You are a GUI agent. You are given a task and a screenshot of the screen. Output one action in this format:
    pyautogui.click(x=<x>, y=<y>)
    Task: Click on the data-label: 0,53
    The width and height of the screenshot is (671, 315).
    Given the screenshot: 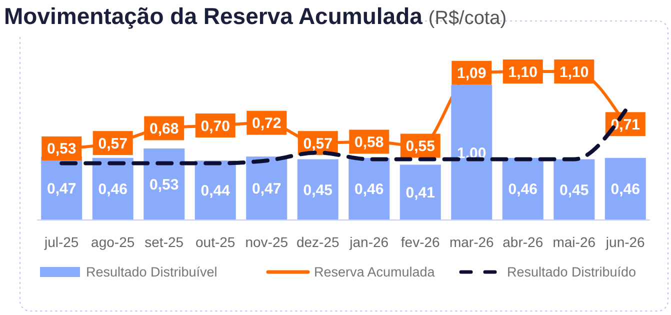 What is the action you would take?
    pyautogui.click(x=164, y=185)
    